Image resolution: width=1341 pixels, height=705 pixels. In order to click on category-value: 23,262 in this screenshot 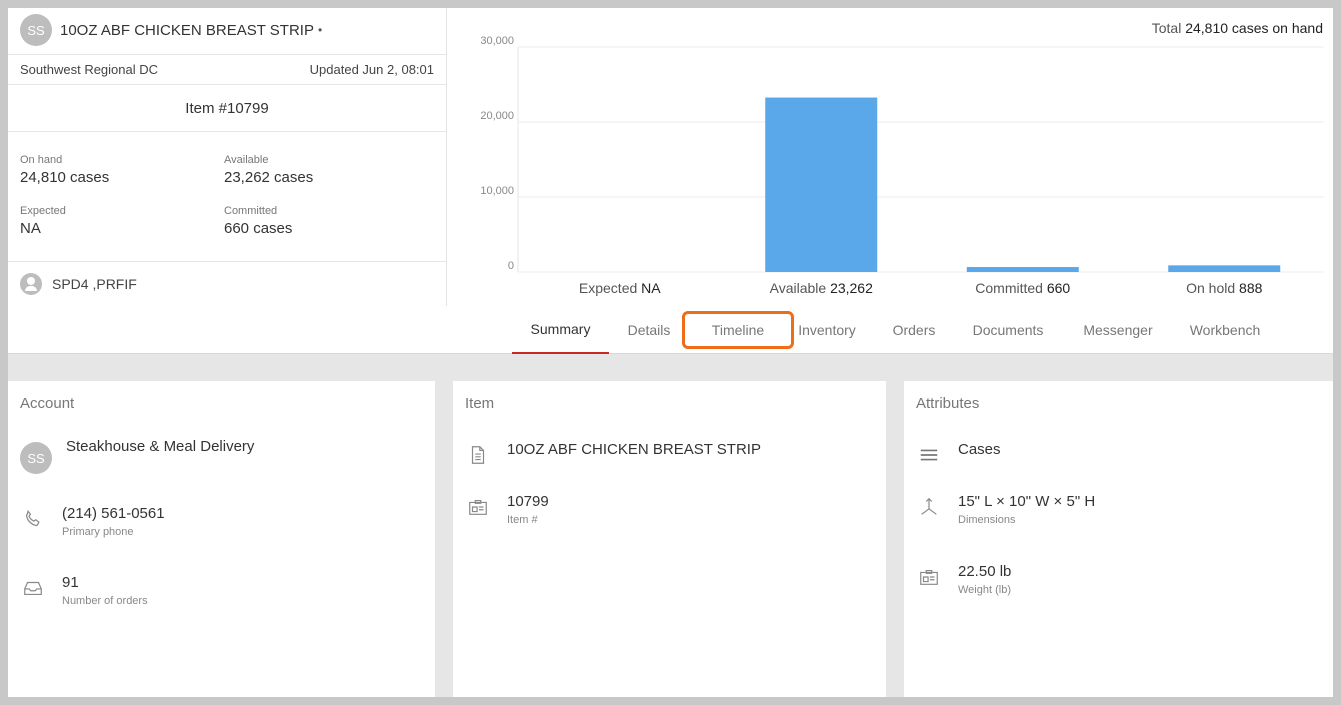, I will do `click(851, 288)`.